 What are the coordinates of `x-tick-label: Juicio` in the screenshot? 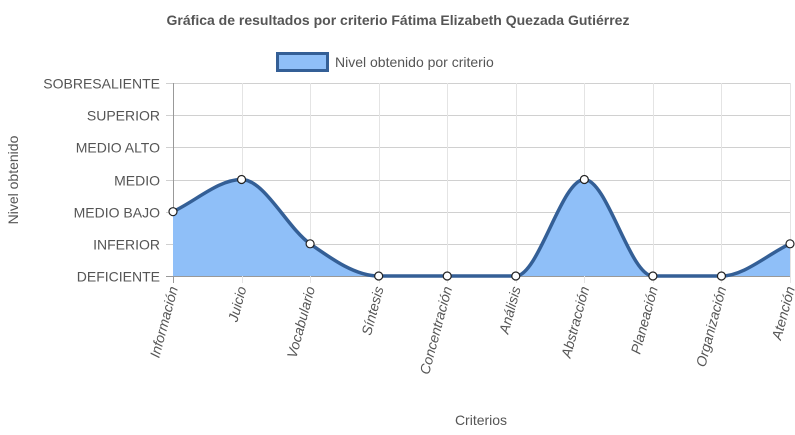 It's located at (236, 304).